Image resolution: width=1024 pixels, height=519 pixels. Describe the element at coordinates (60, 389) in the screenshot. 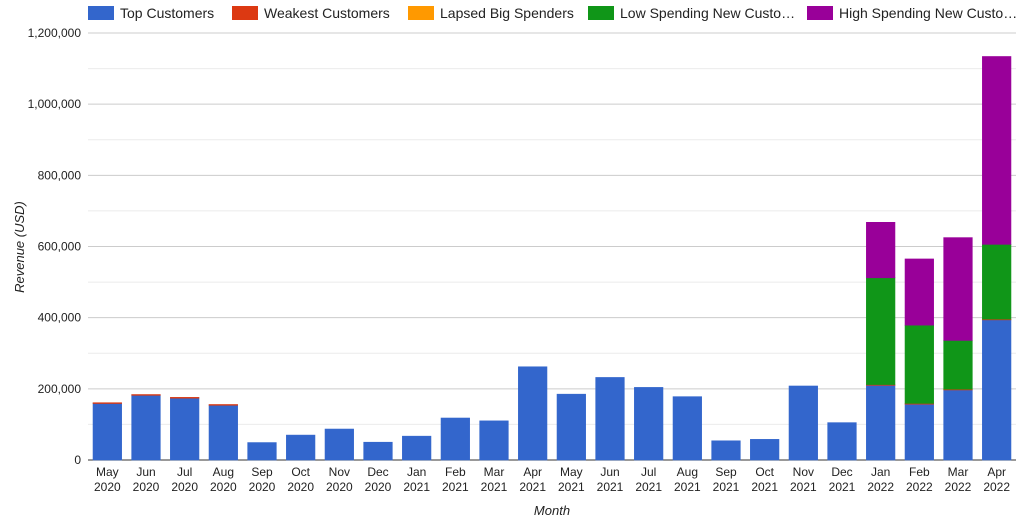

I see `y-tick-label: 200,000` at that location.